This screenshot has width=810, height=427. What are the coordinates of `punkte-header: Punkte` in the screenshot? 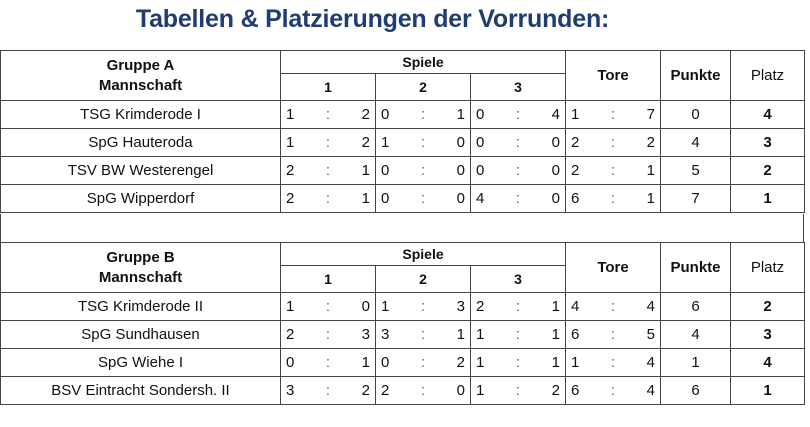 It's located at (696, 267).